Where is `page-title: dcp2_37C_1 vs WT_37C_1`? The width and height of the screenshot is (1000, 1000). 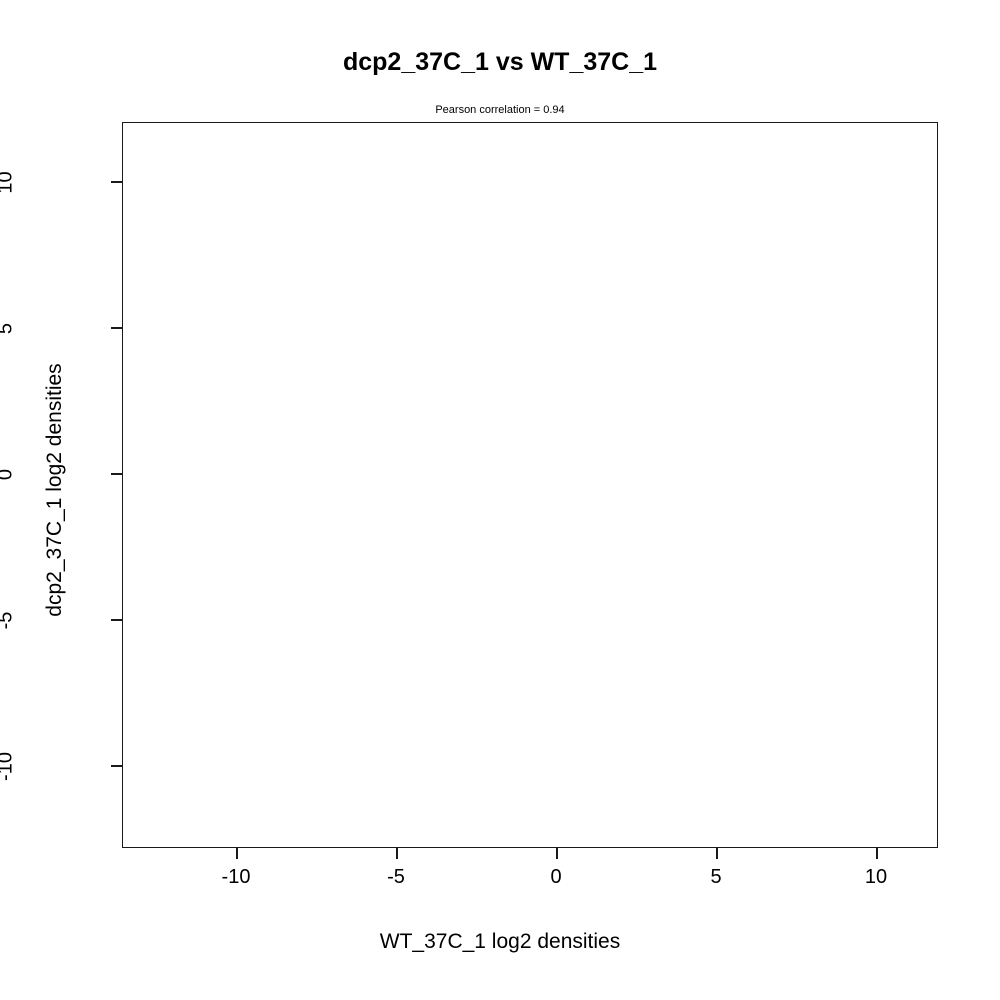 page-title: dcp2_37C_1 vs WT_37C_1 is located at coordinates (500, 62).